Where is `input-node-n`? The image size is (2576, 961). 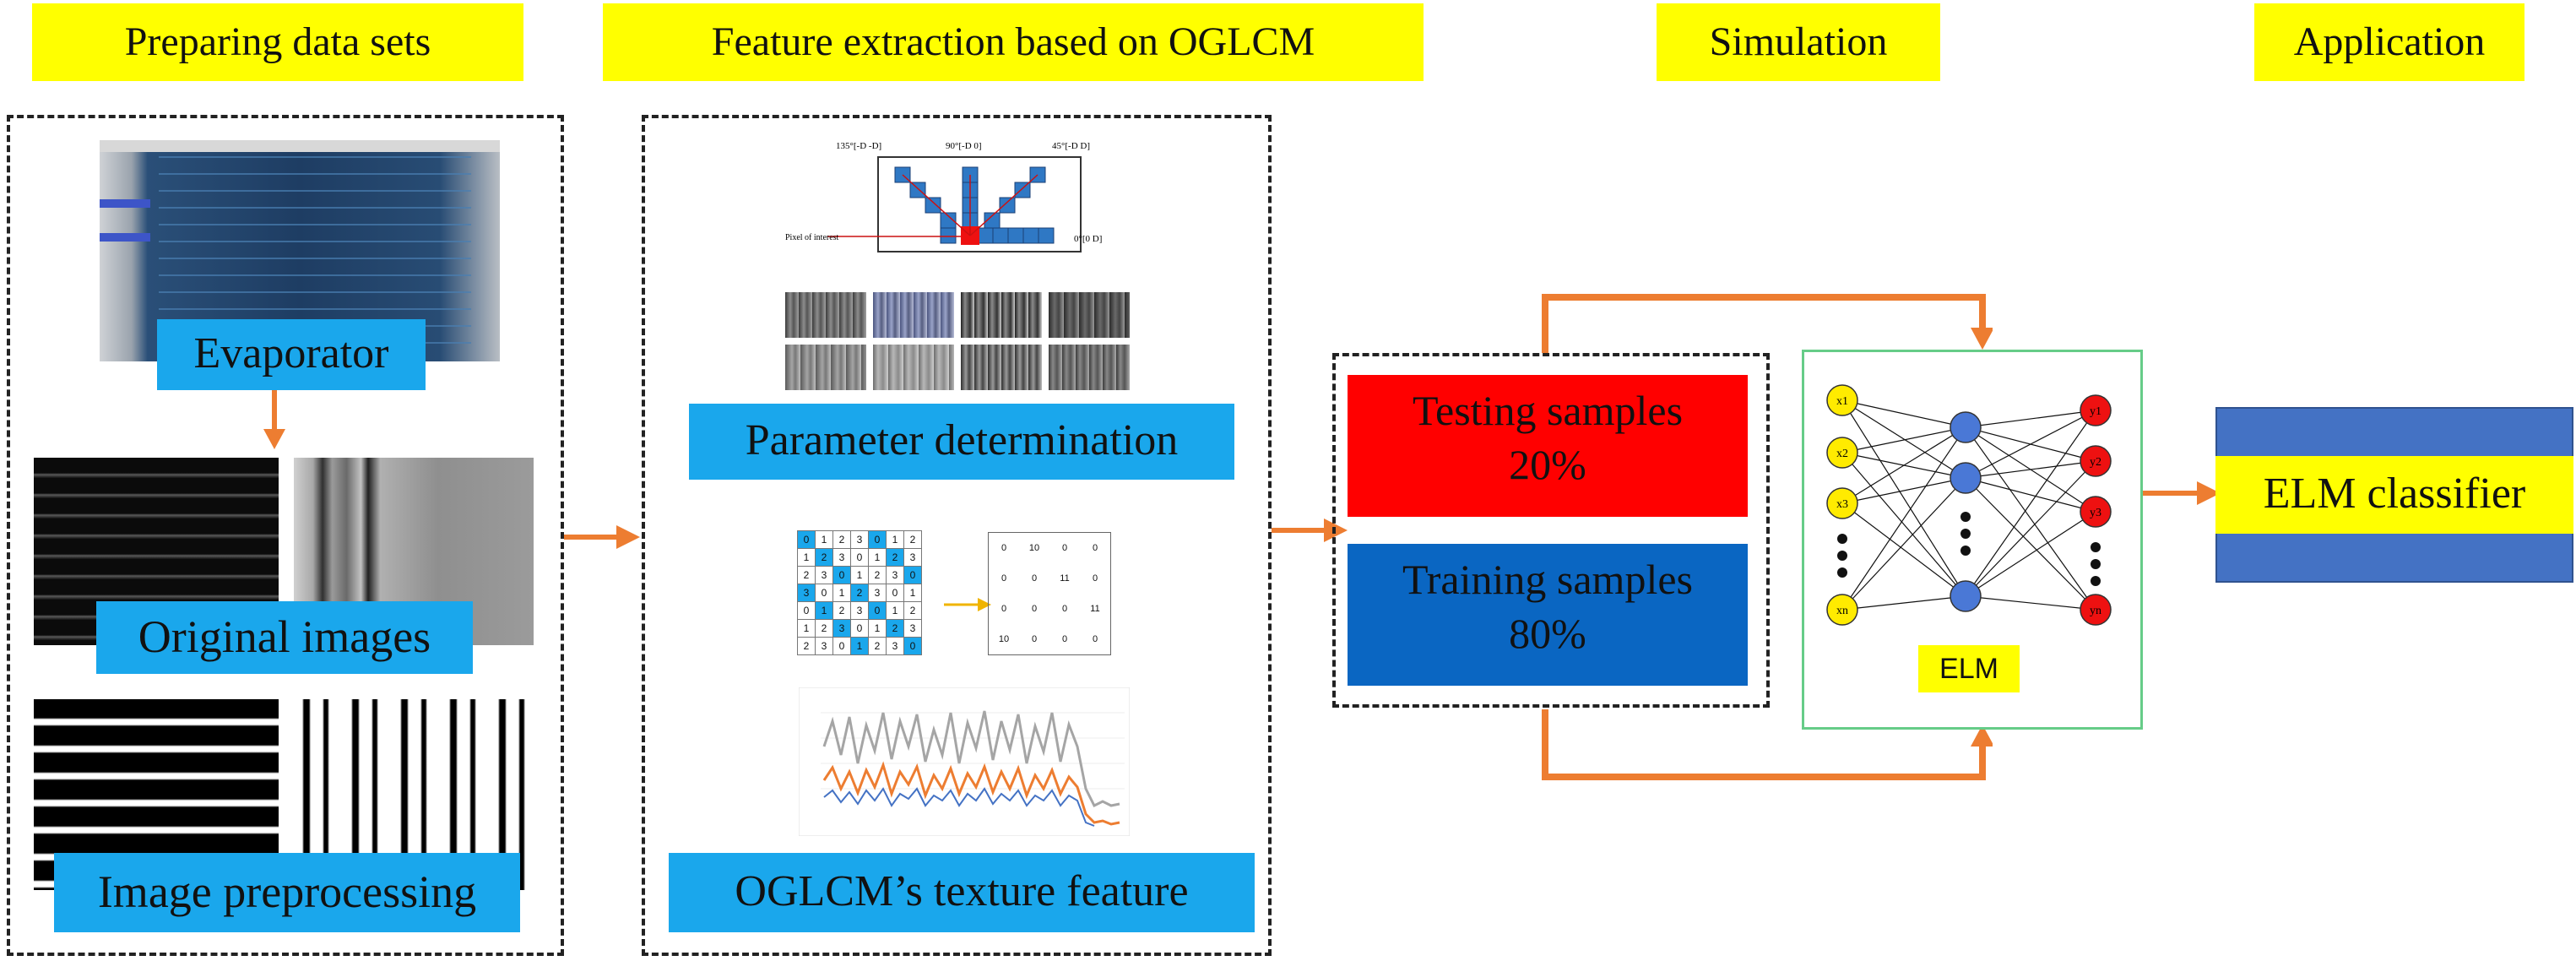 input-node-n is located at coordinates (1842, 610).